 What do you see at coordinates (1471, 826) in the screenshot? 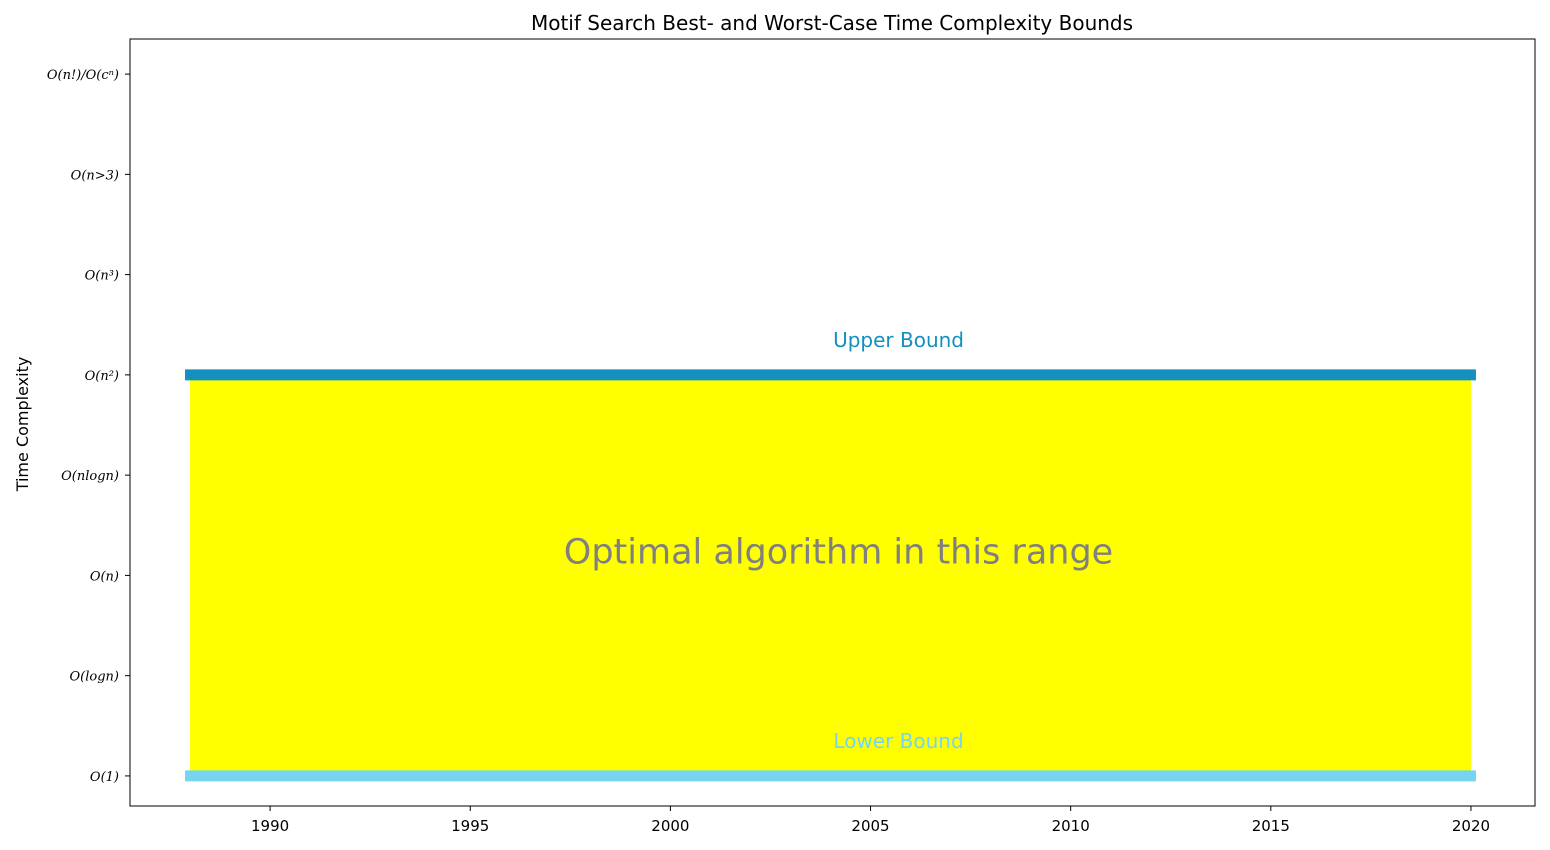
I see `x-tick-label: 2020` at bounding box center [1471, 826].